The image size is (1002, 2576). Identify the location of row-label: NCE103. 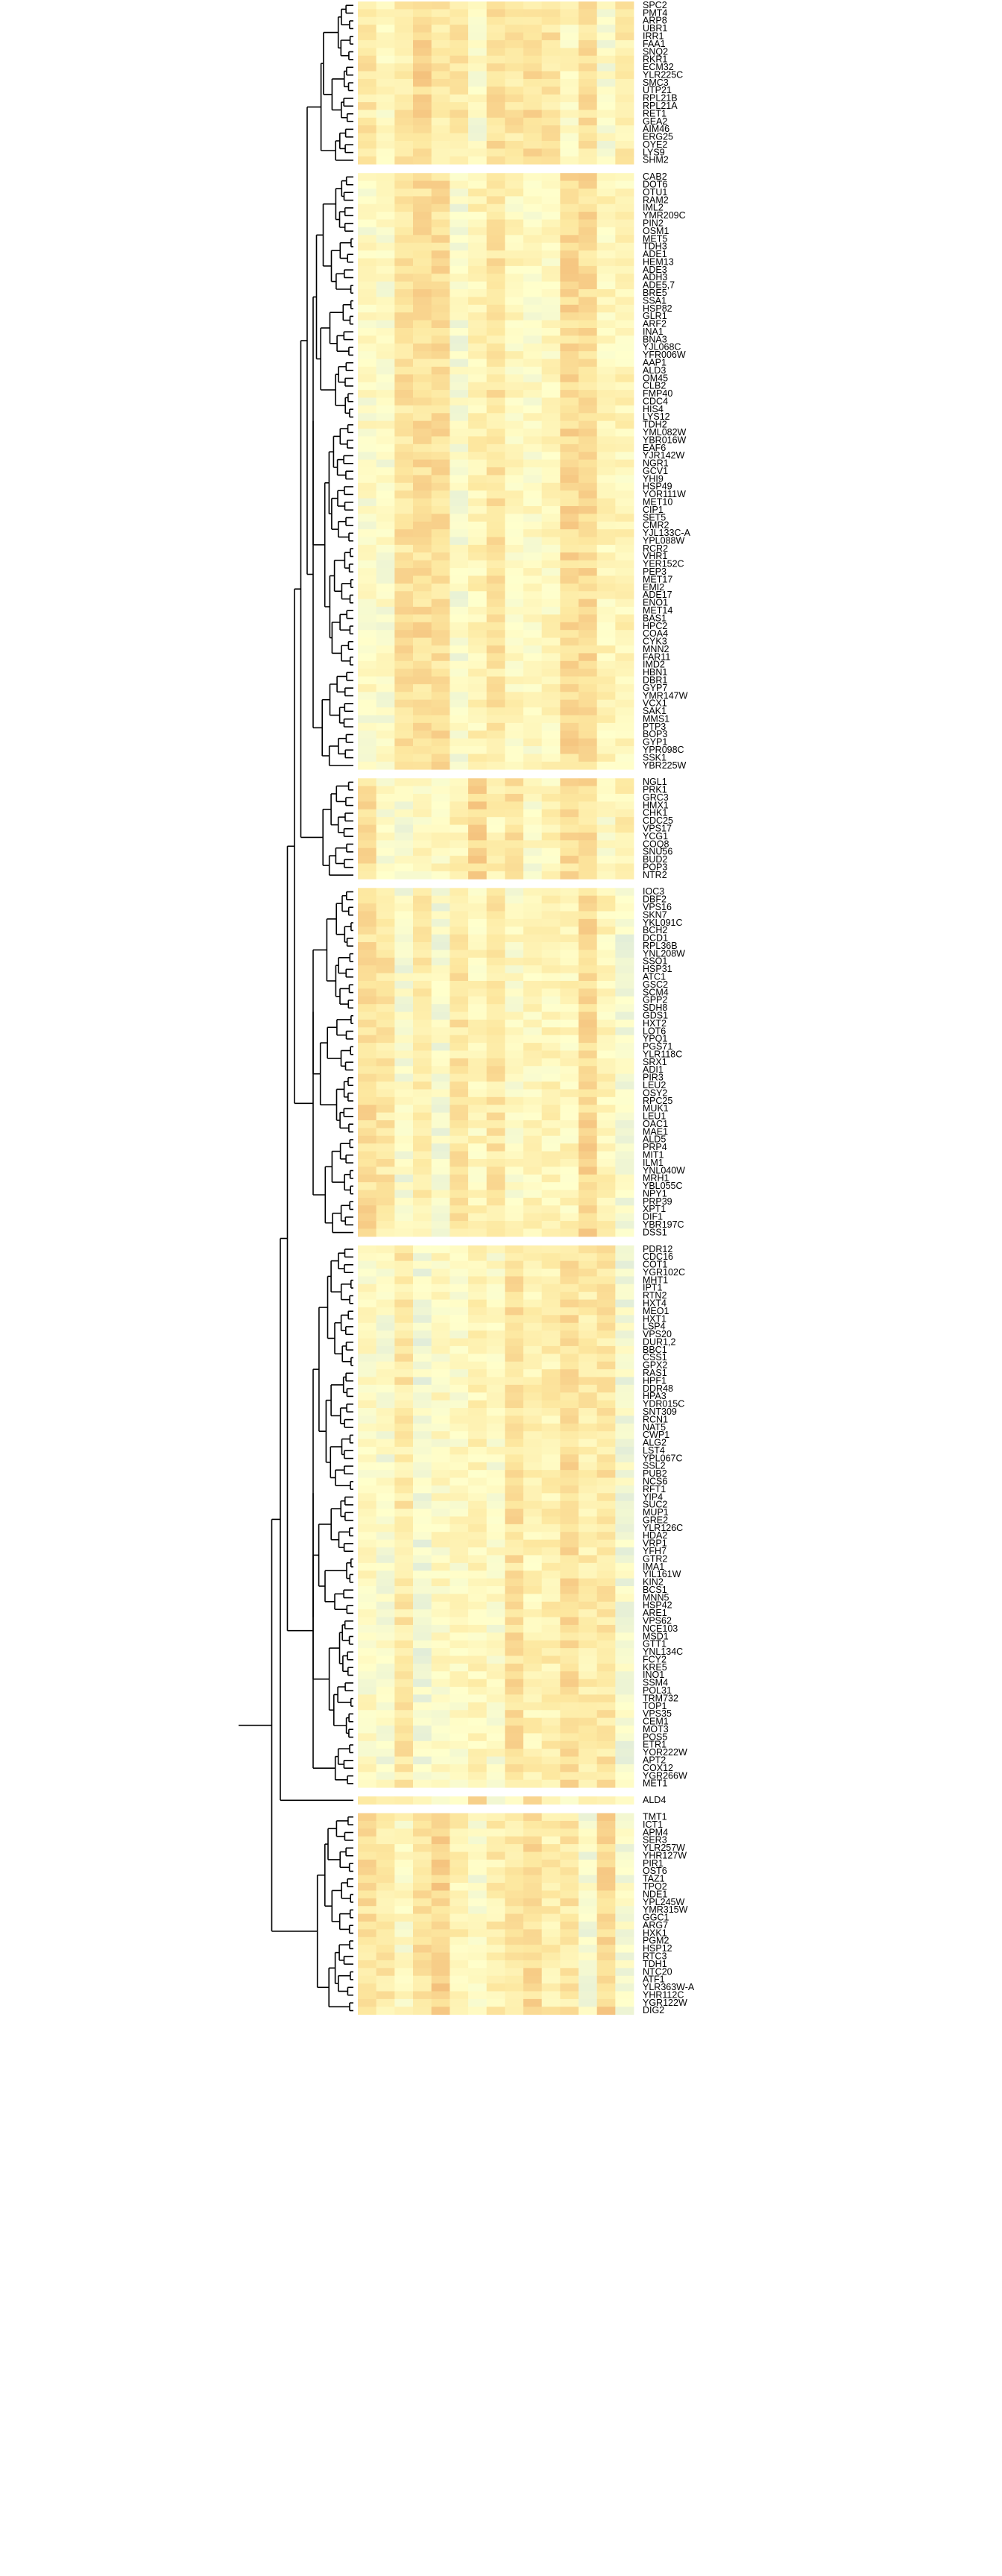
(660, 1628).